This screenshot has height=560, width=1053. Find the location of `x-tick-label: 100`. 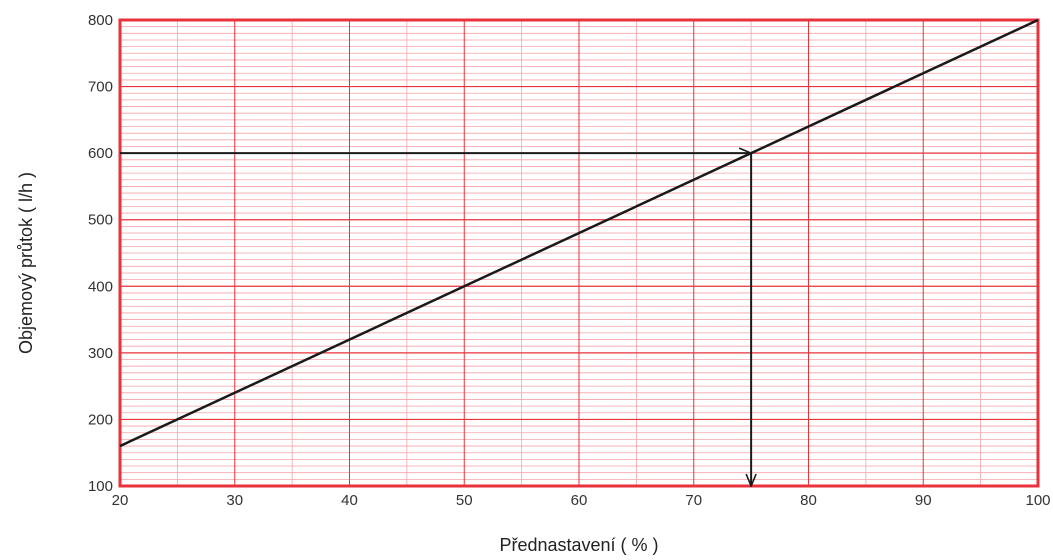

x-tick-label: 100 is located at coordinates (1037, 500).